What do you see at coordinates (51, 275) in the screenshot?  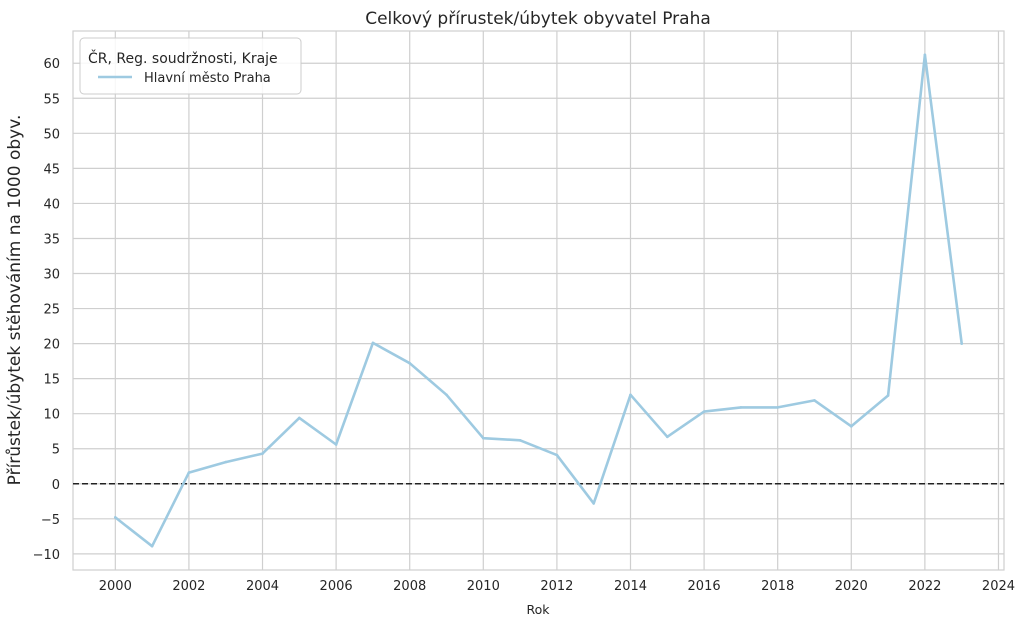 I see `y-tick-label: 30` at bounding box center [51, 275].